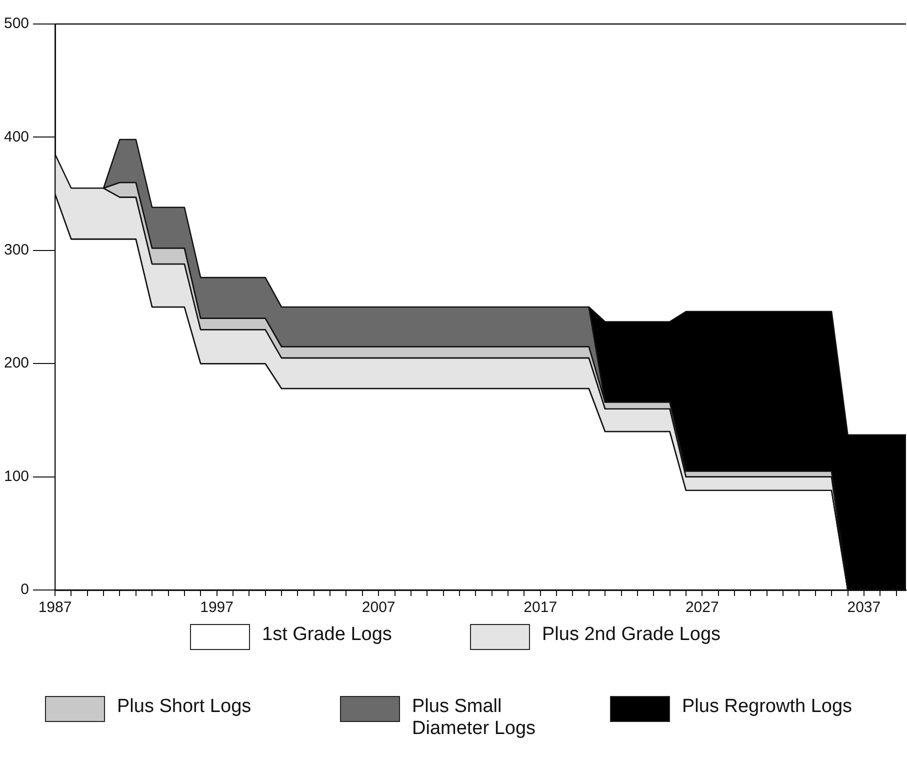  Describe the element at coordinates (184, 707) in the screenshot. I see `legend-label: Plus Short Logs` at that location.